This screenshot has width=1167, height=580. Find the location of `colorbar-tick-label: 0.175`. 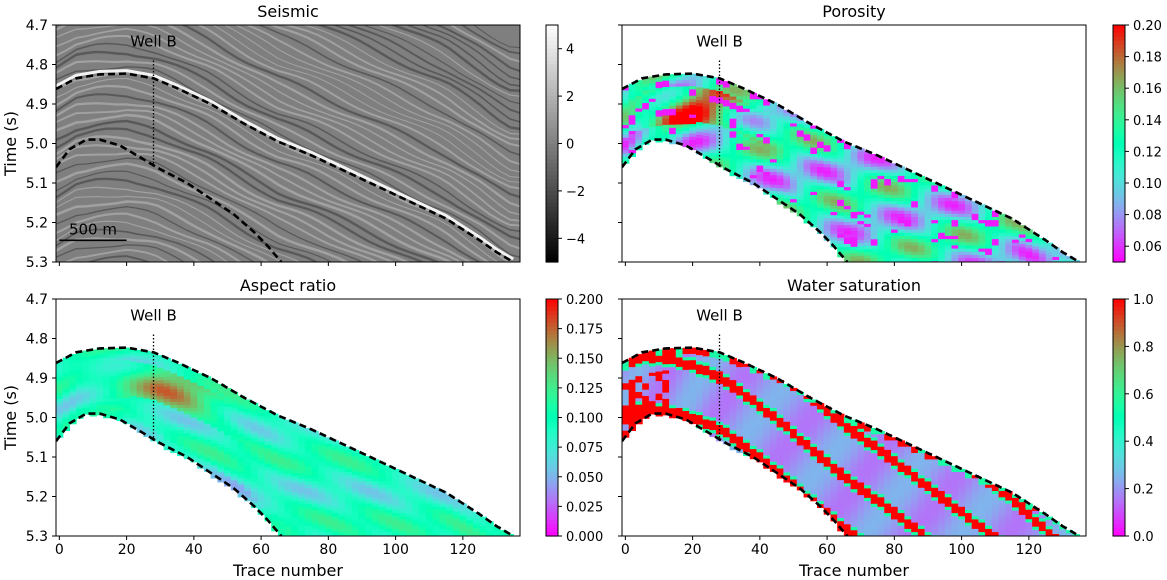

colorbar-tick-label: 0.175 is located at coordinates (584, 330).